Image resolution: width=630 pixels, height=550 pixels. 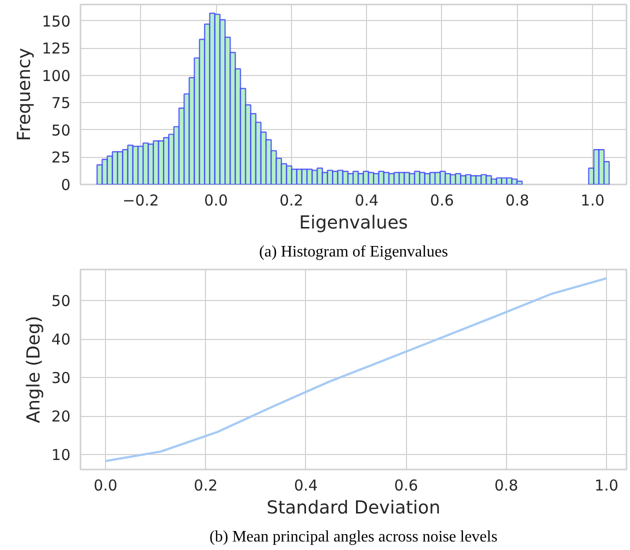 I want to click on y-tick-label: 150, so click(x=56, y=21).